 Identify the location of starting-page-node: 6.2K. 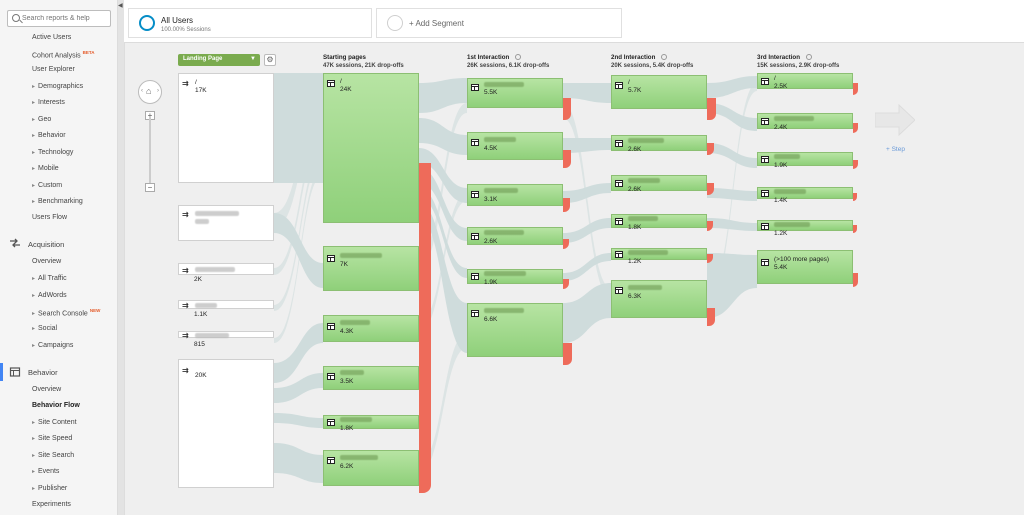
(371, 468).